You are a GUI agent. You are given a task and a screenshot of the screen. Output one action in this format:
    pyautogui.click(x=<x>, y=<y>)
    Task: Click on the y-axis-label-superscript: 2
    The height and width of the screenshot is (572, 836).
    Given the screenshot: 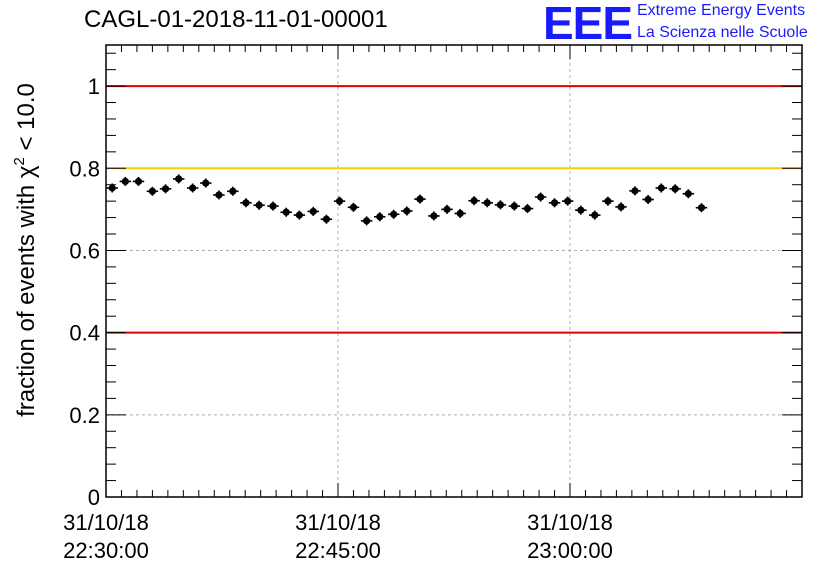 What is the action you would take?
    pyautogui.click(x=19, y=161)
    